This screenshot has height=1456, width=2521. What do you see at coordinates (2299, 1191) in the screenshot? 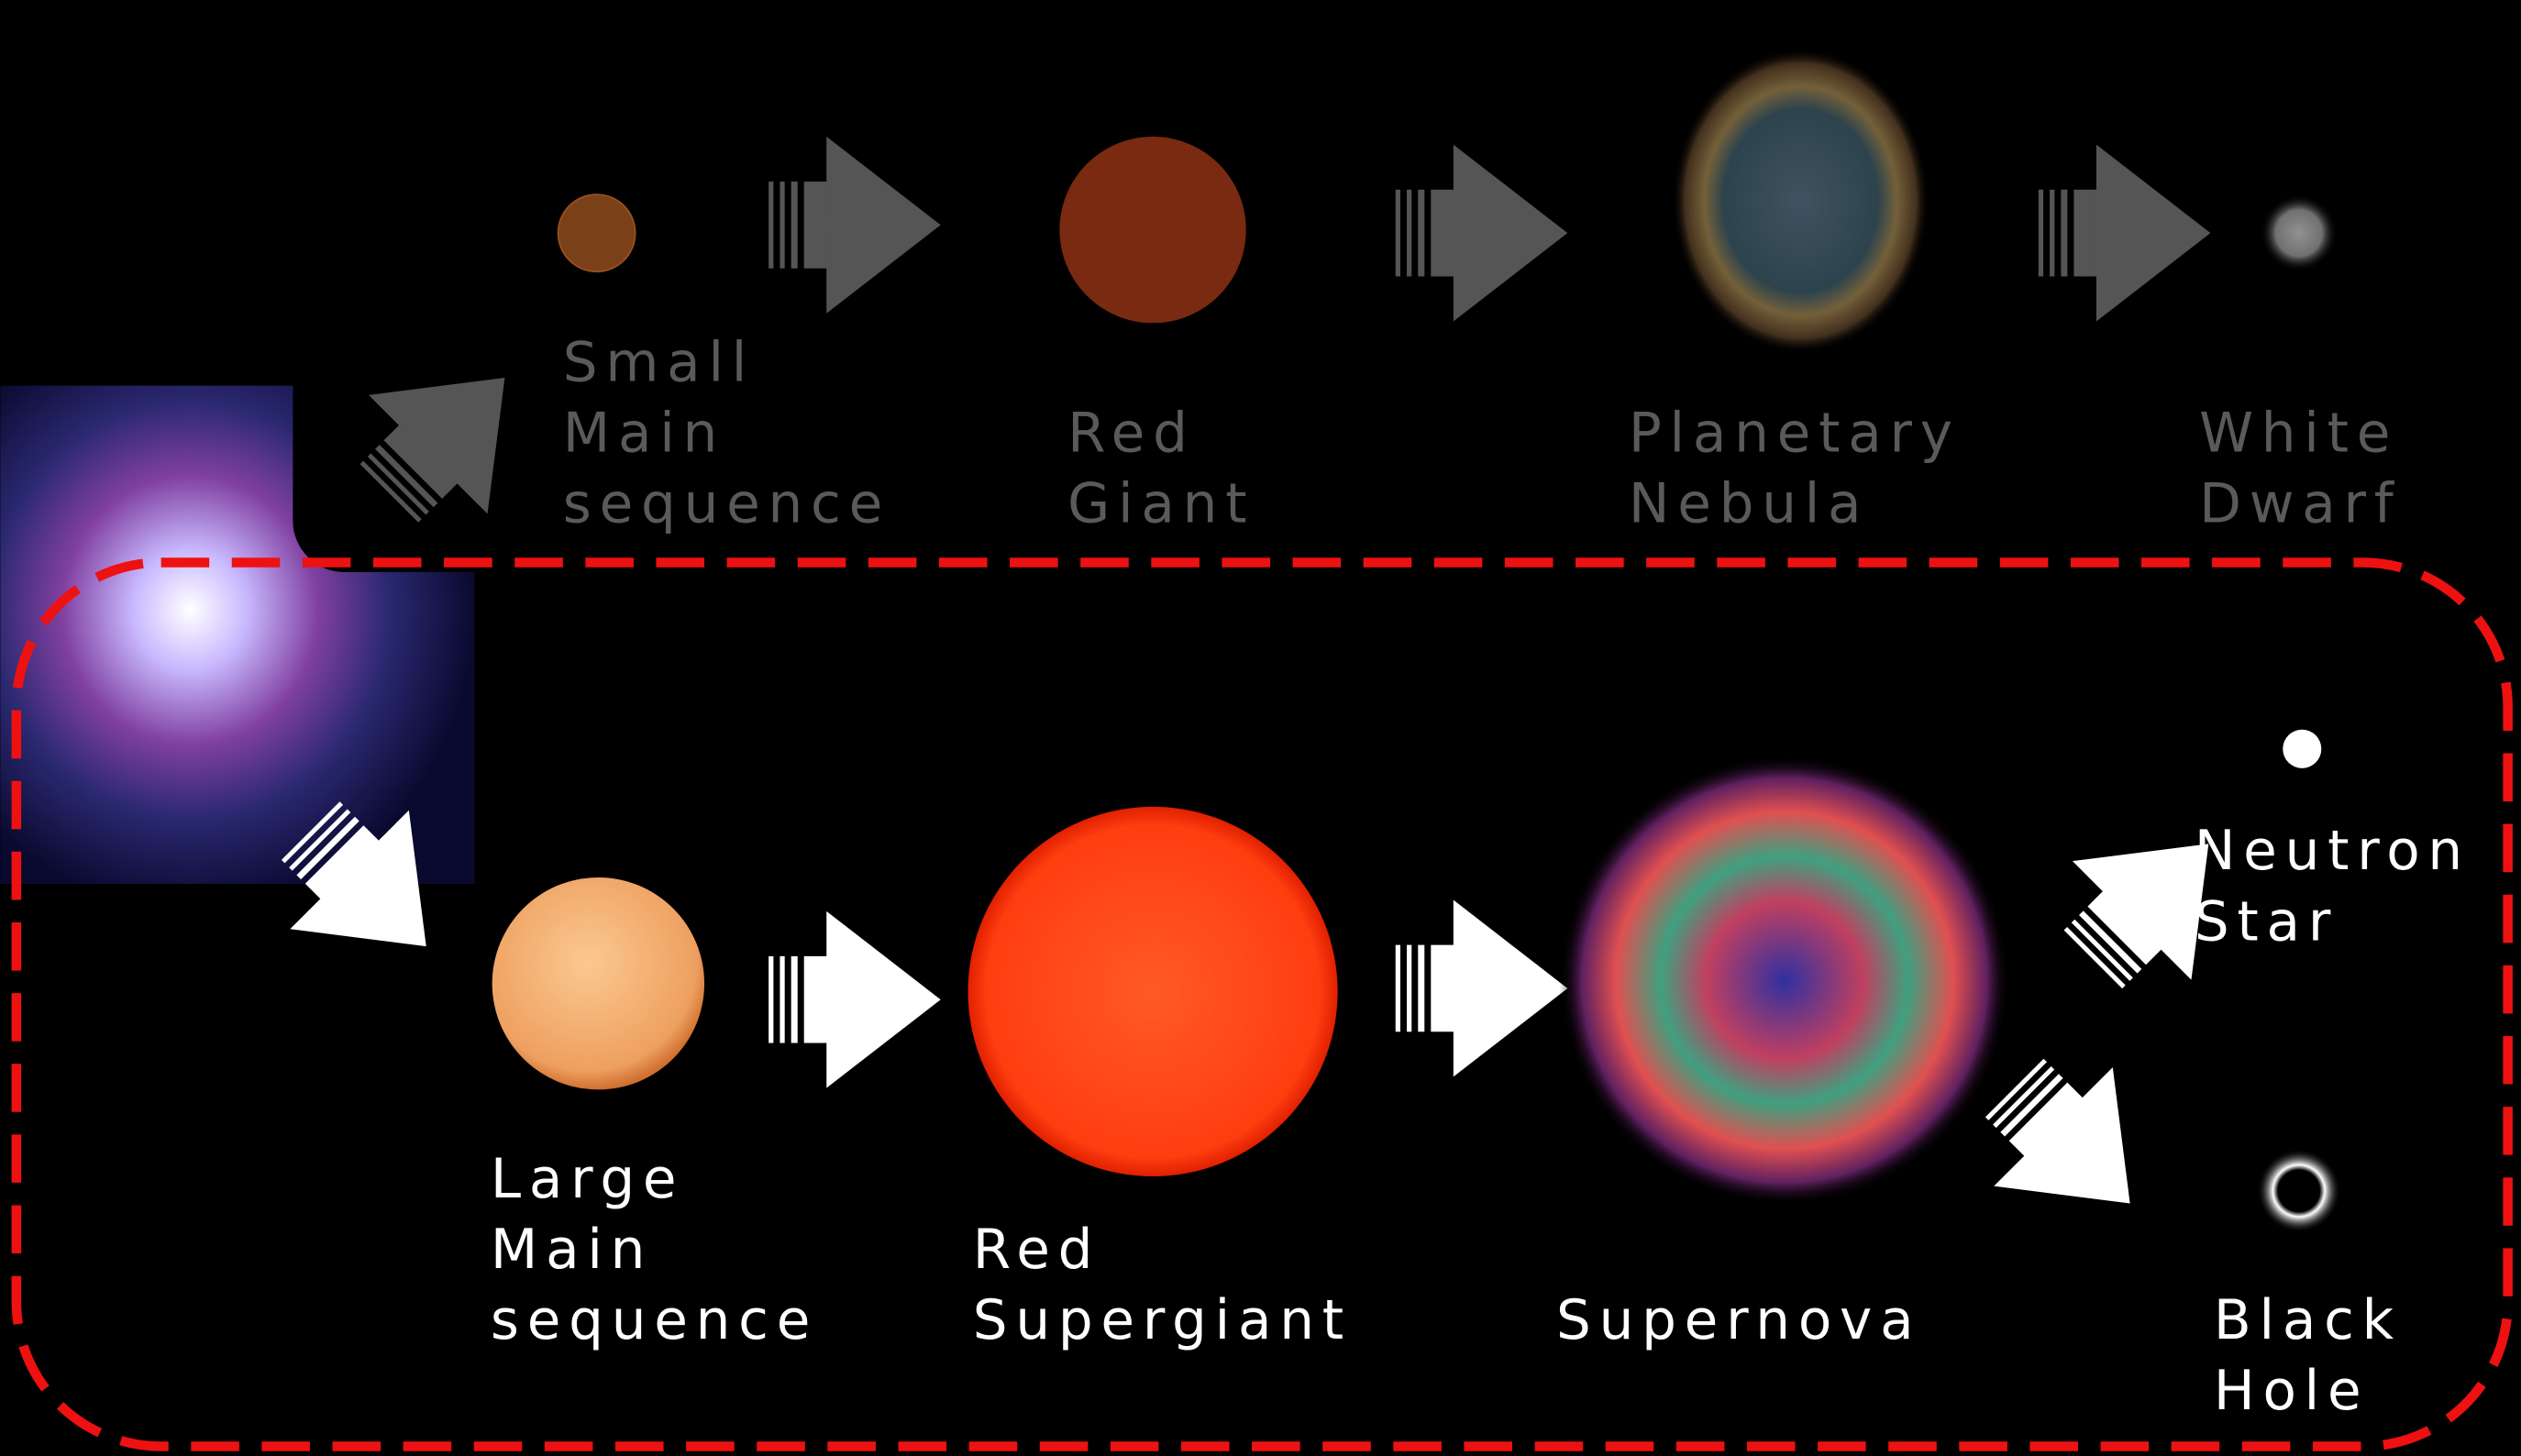
I see `black-hole` at bounding box center [2299, 1191].